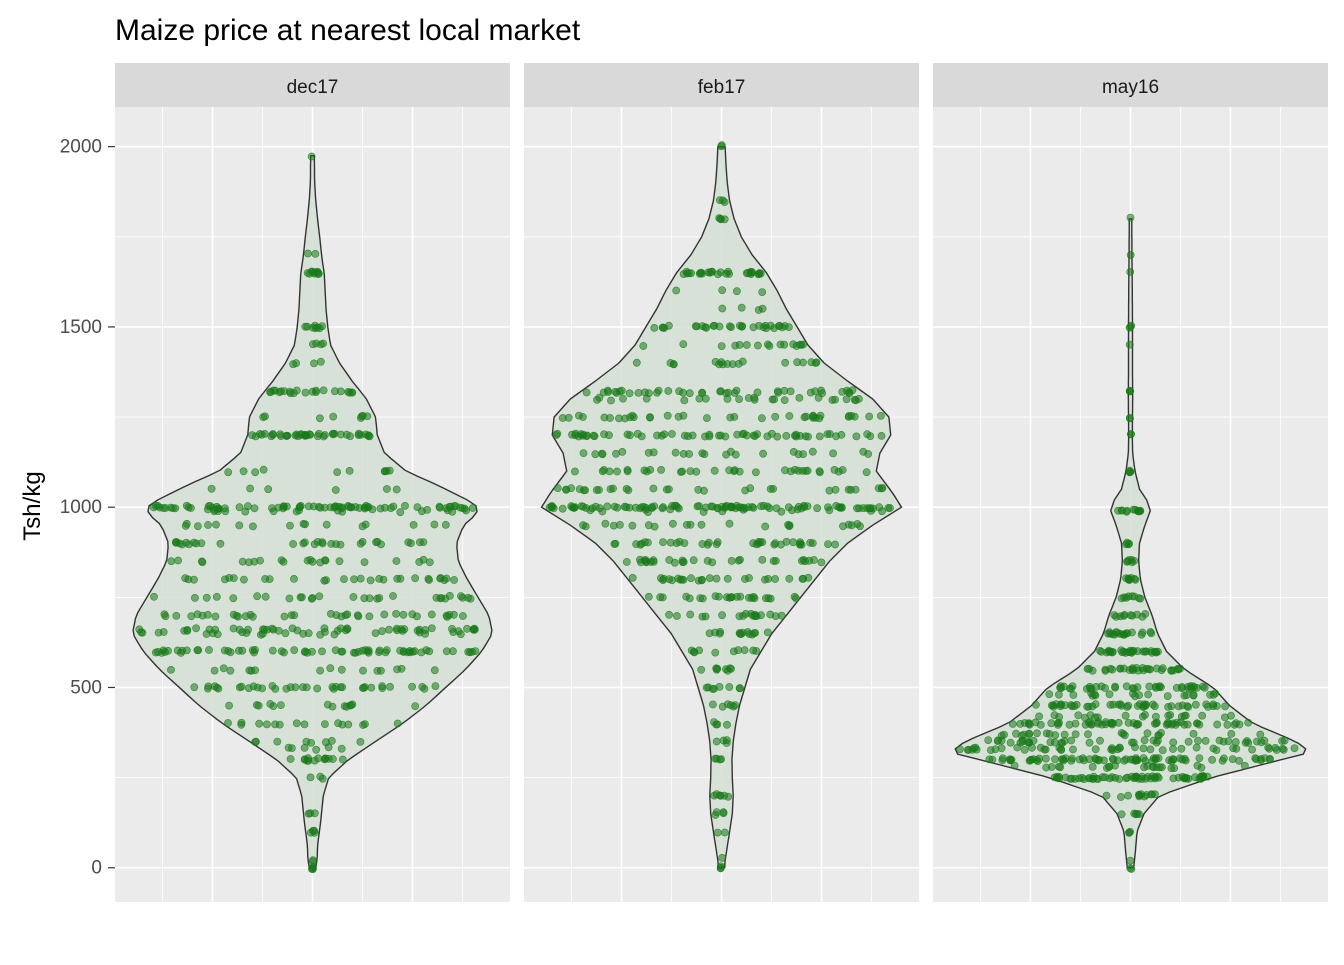  I want to click on y-tick-label: 2000, so click(81, 147).